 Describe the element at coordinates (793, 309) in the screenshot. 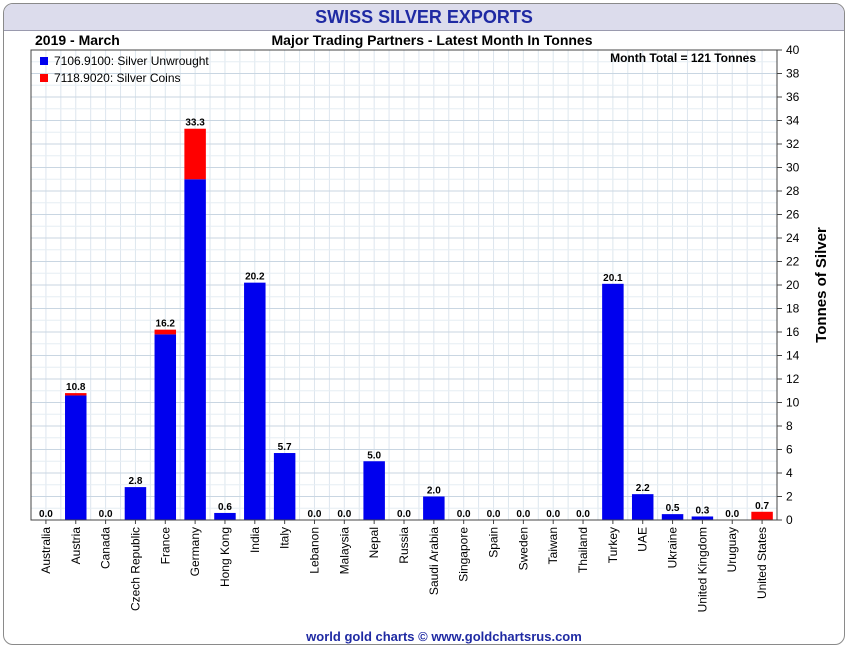

I see `y-tick-label: 18` at that location.